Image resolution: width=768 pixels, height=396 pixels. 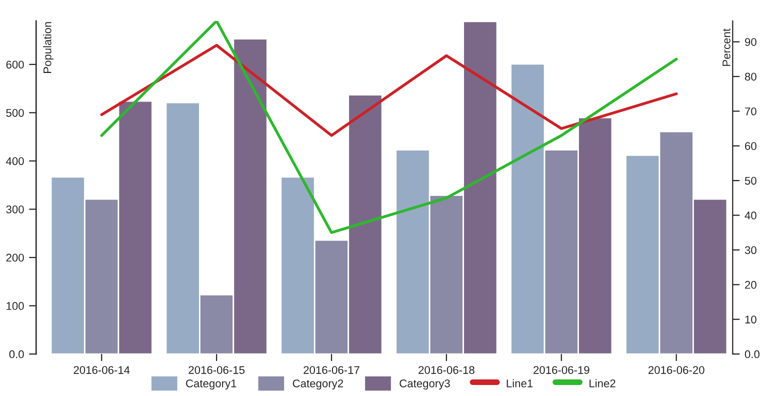 What do you see at coordinates (15, 209) in the screenshot?
I see `y-tick-label: 300` at bounding box center [15, 209].